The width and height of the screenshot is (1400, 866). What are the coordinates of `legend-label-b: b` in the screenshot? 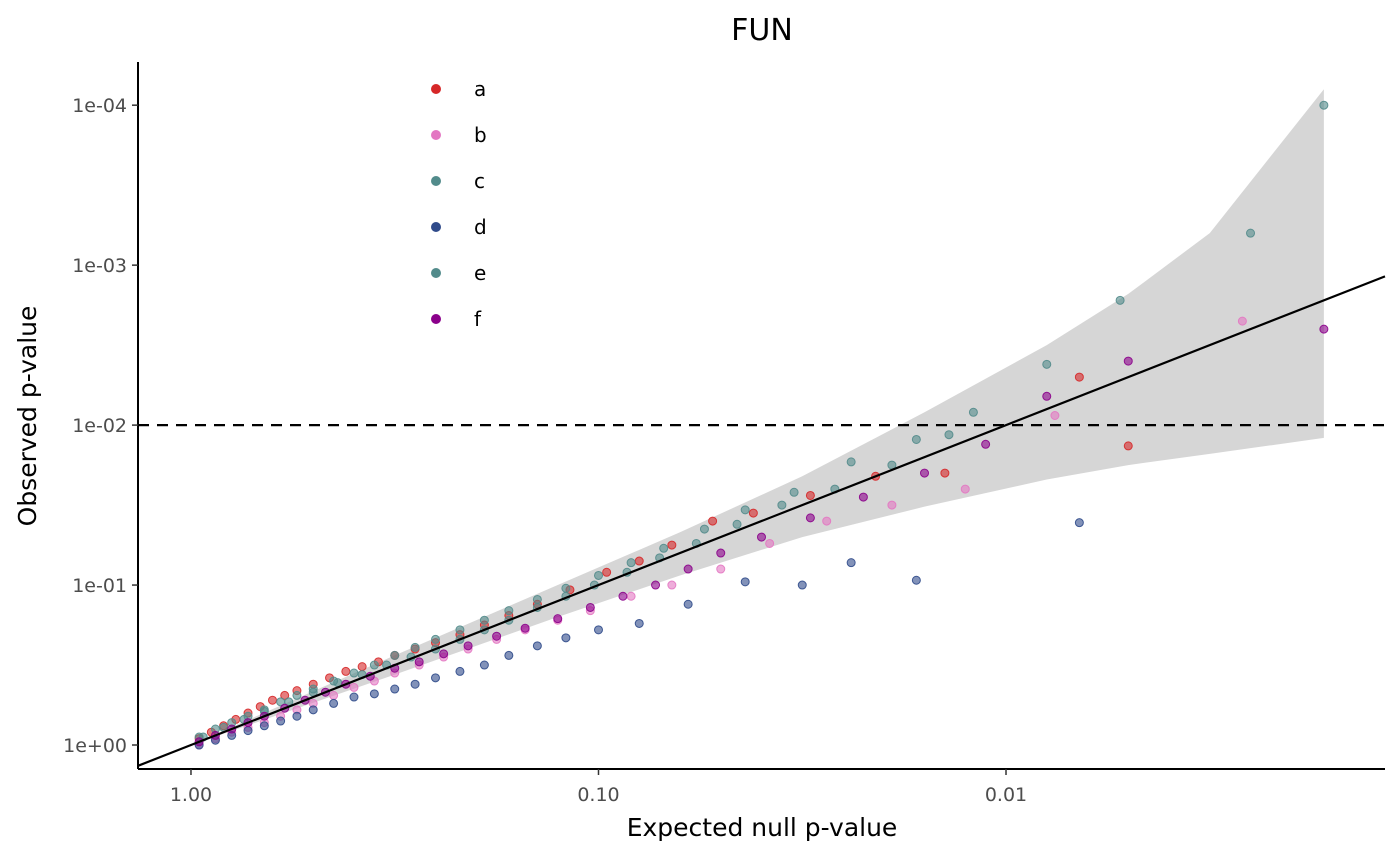 It's located at (480, 135).